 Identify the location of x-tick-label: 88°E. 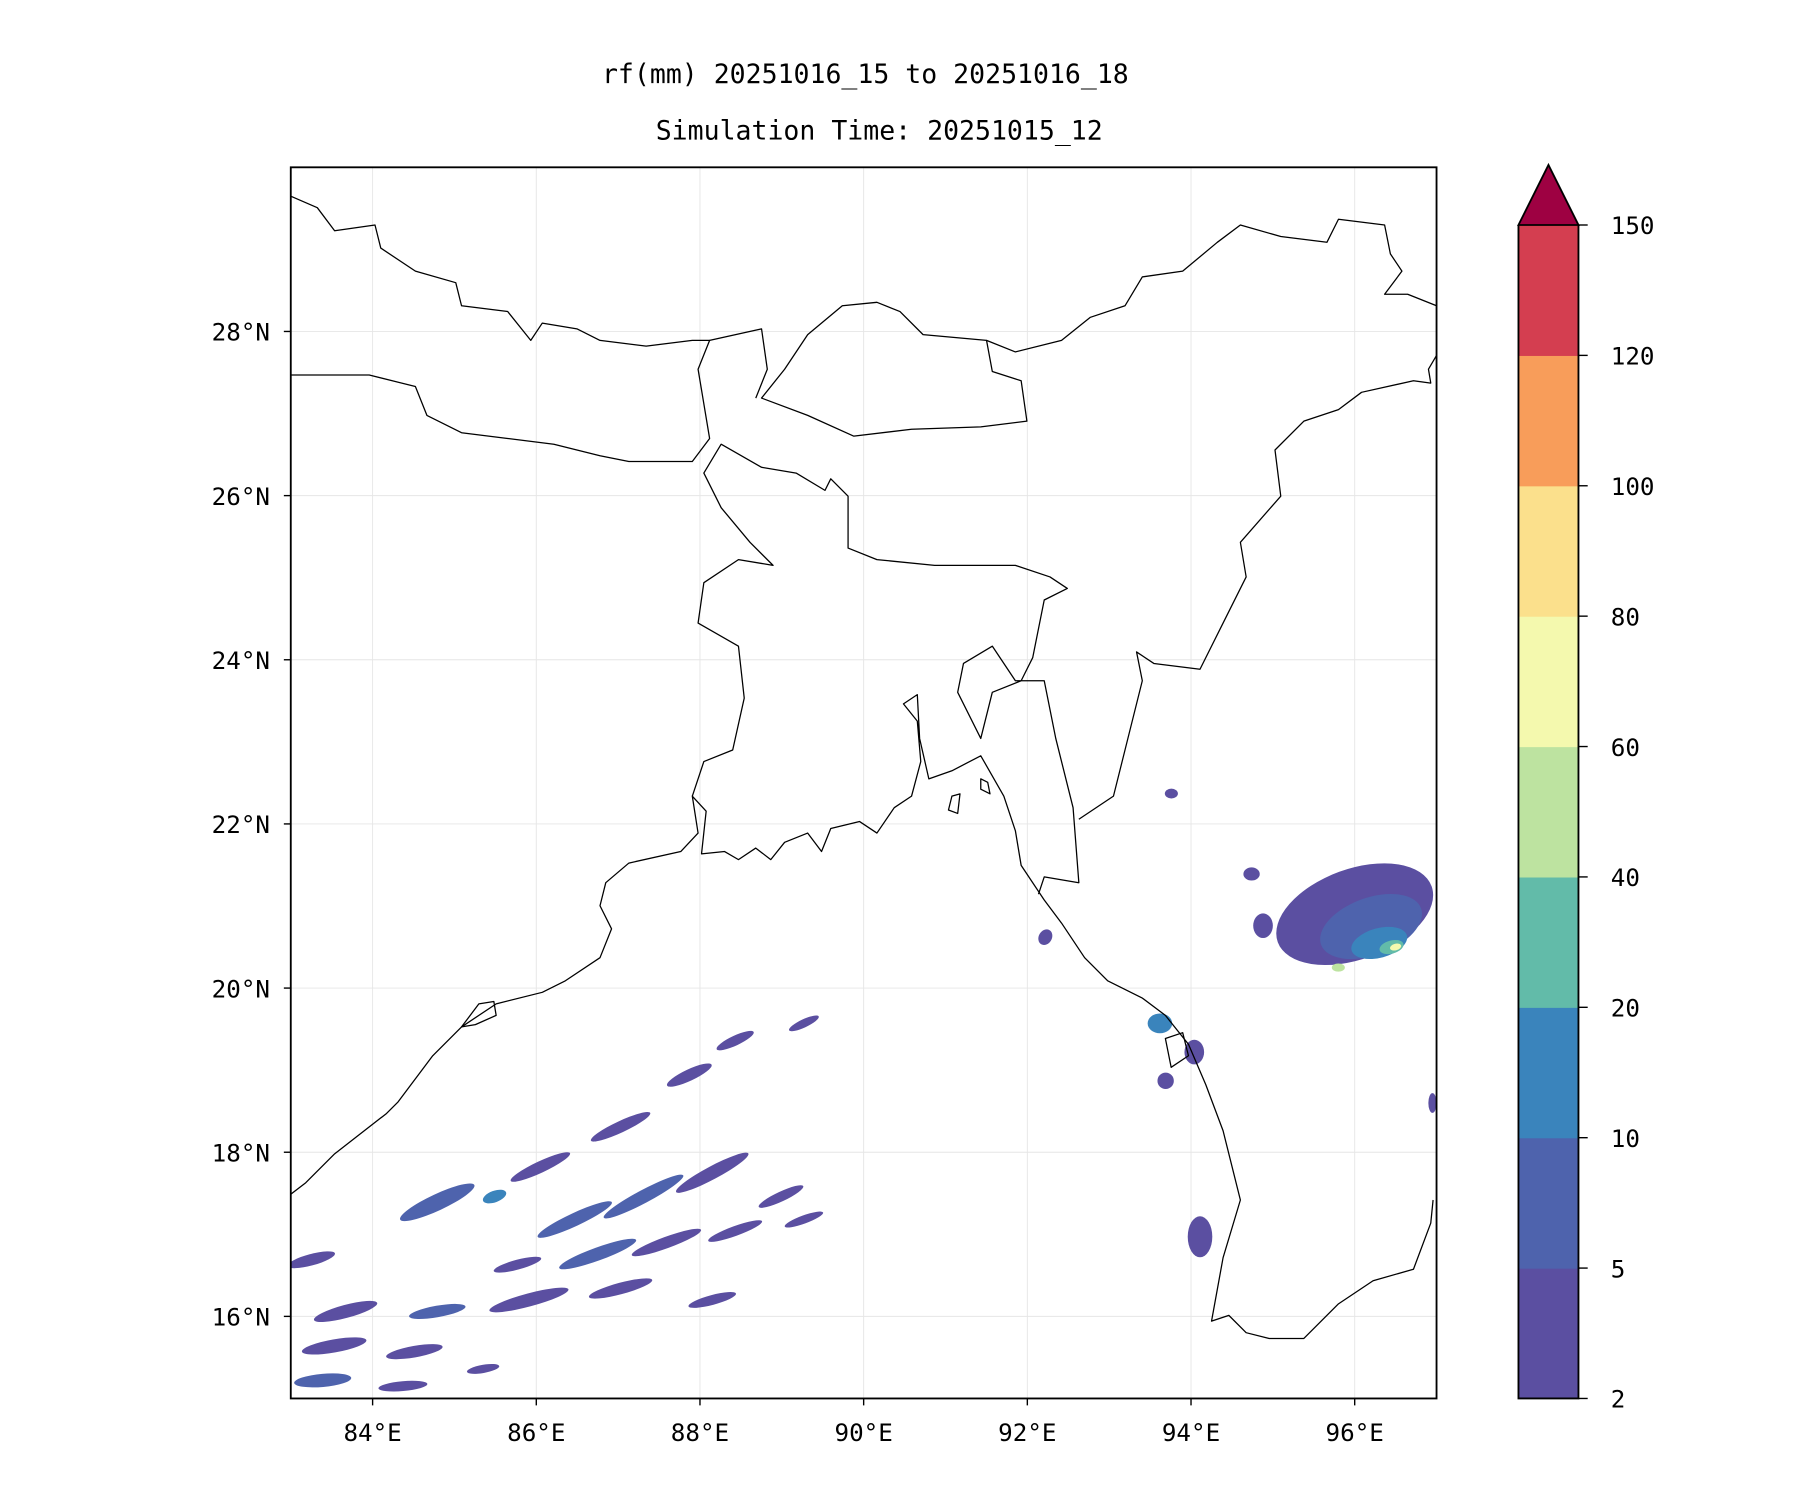
(700, 1433).